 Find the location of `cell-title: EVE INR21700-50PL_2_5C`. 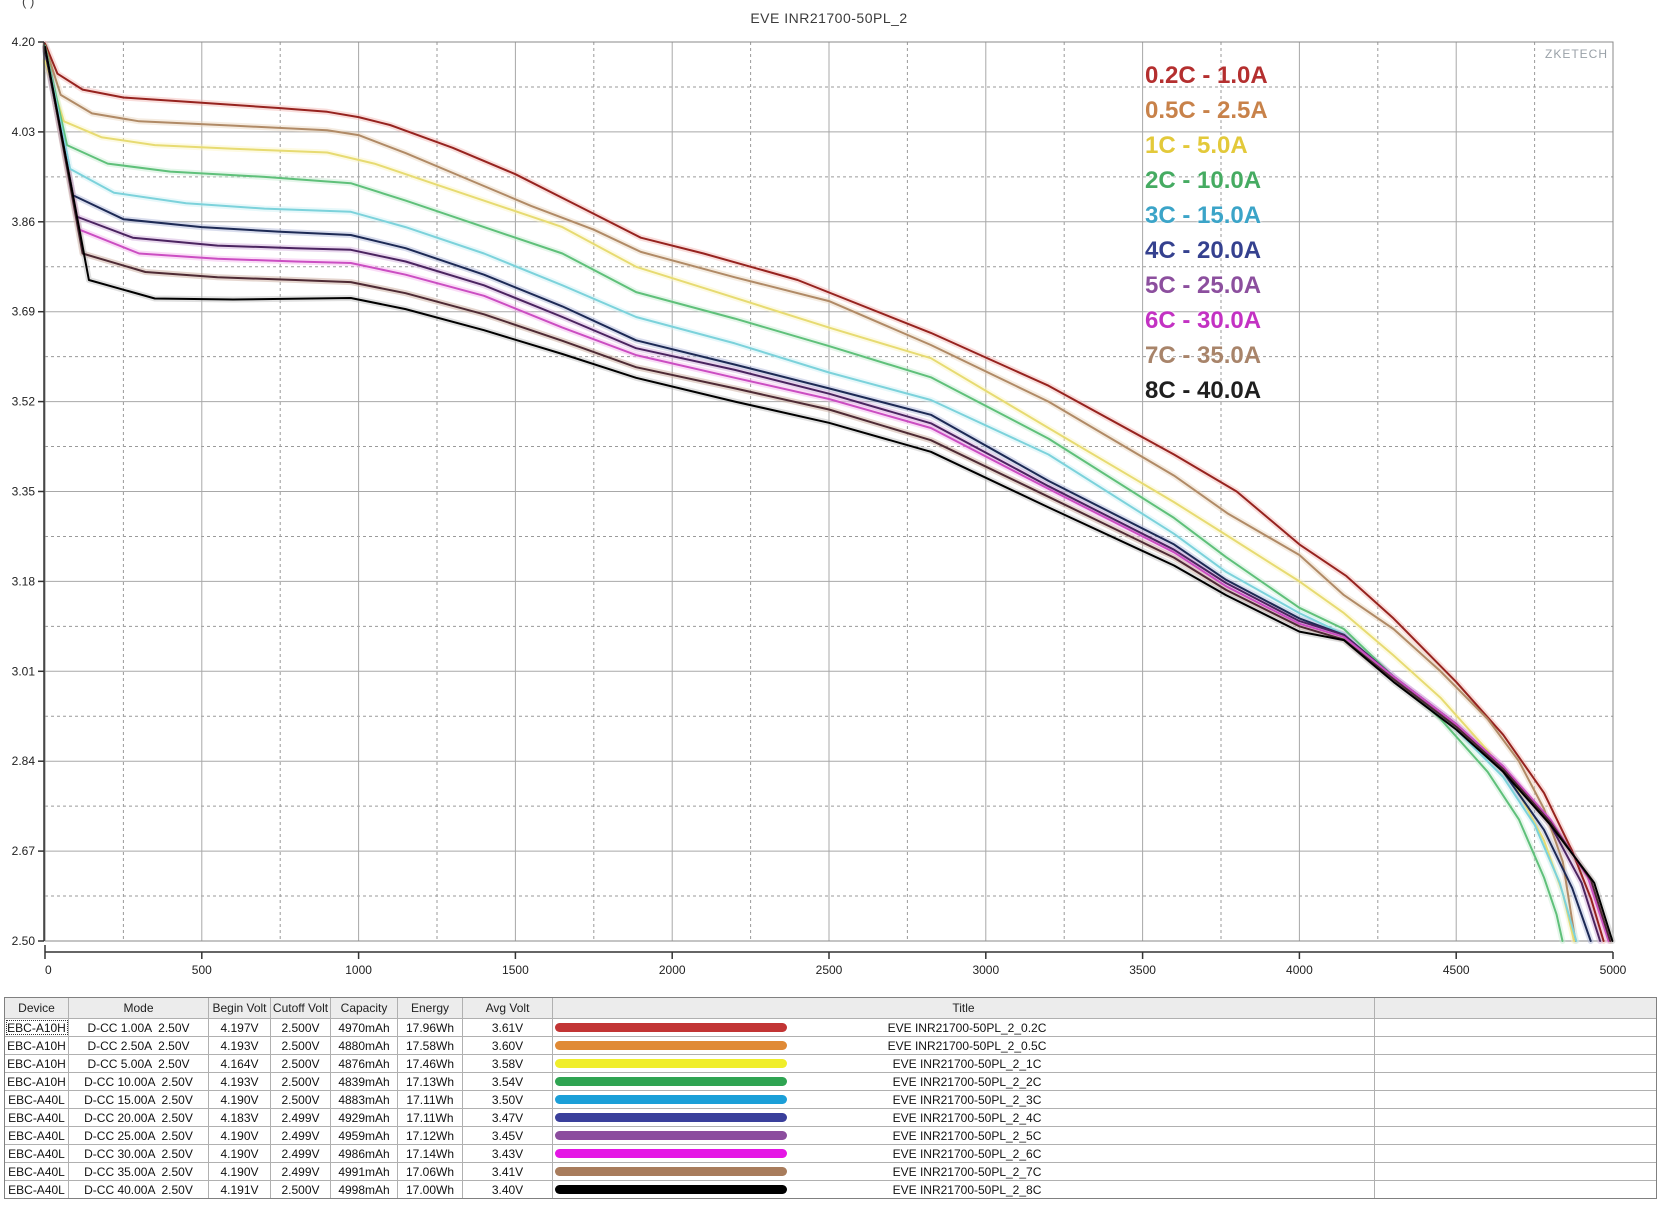

cell-title: EVE INR21700-50PL_2_5C is located at coordinates (964, 1135).